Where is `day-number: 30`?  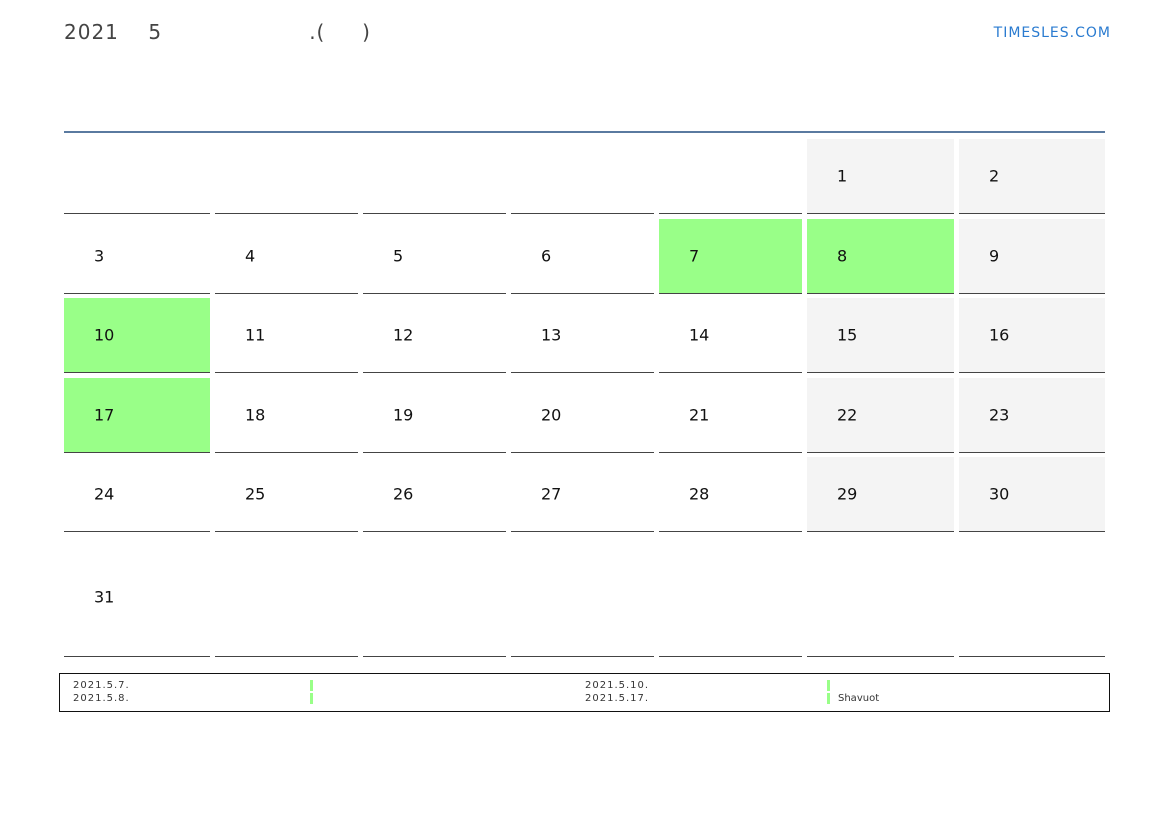 day-number: 30 is located at coordinates (999, 494).